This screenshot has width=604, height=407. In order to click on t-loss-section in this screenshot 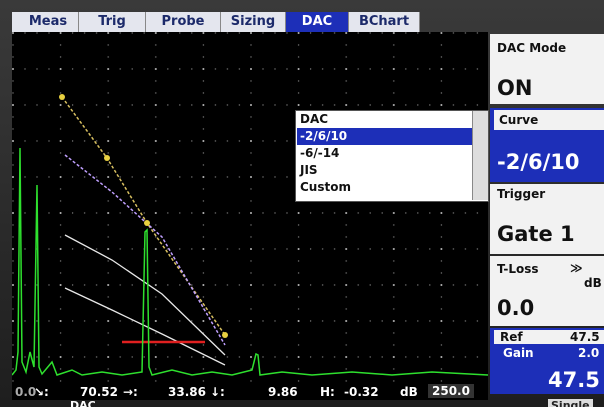, I will do `click(547, 291)`.